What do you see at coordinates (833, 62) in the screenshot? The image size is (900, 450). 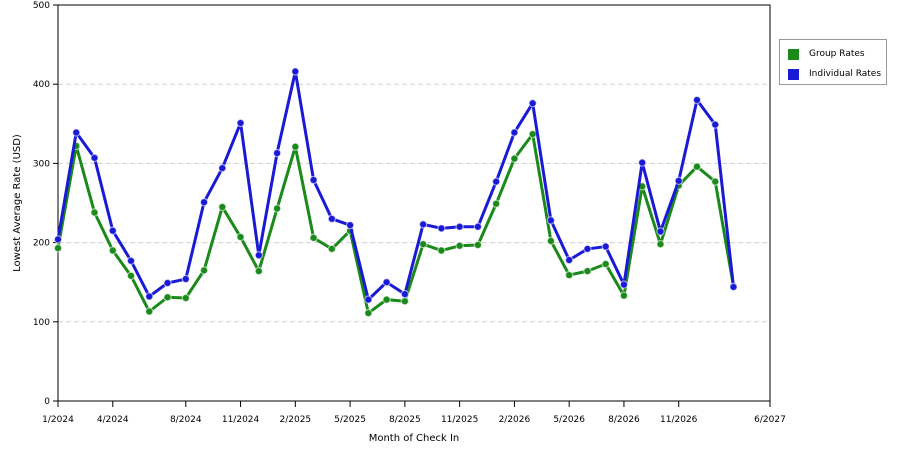 I see `legend: Group Rates Individual Rates` at bounding box center [833, 62].